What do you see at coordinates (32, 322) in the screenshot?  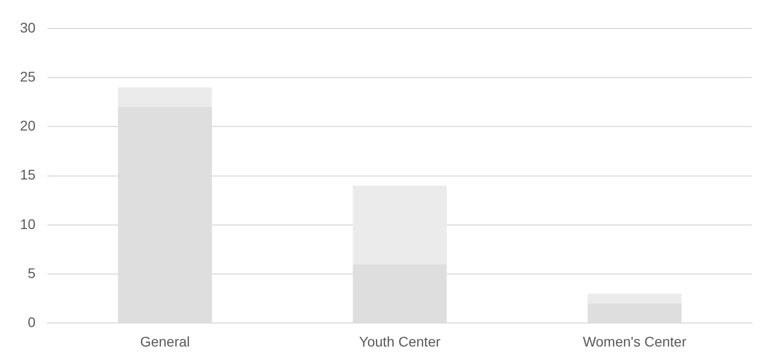 I see `y-tick-label: 0` at bounding box center [32, 322].